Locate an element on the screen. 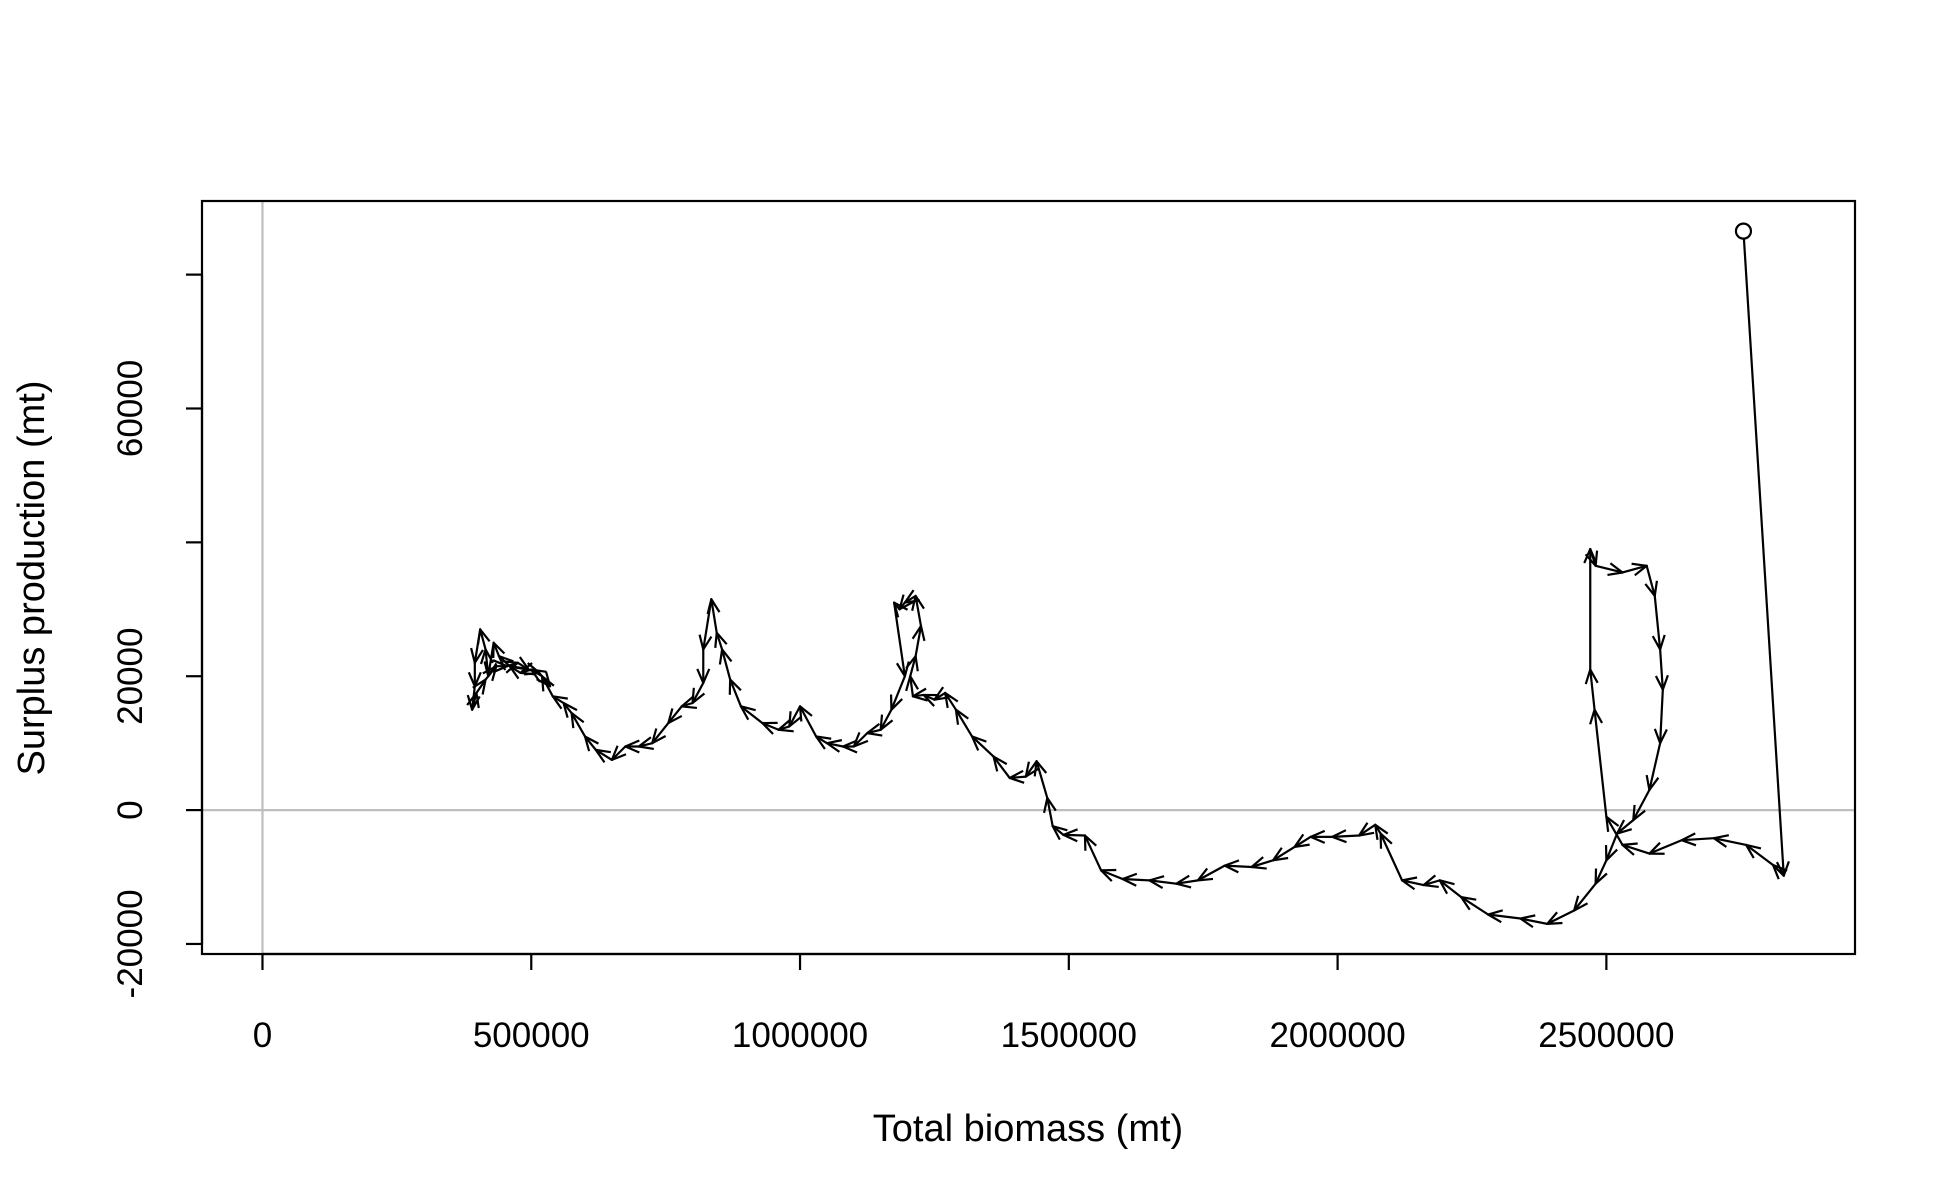 This screenshot has height=1200, width=1950. x-tick-label-5: 2500000 is located at coordinates (1606, 1035).